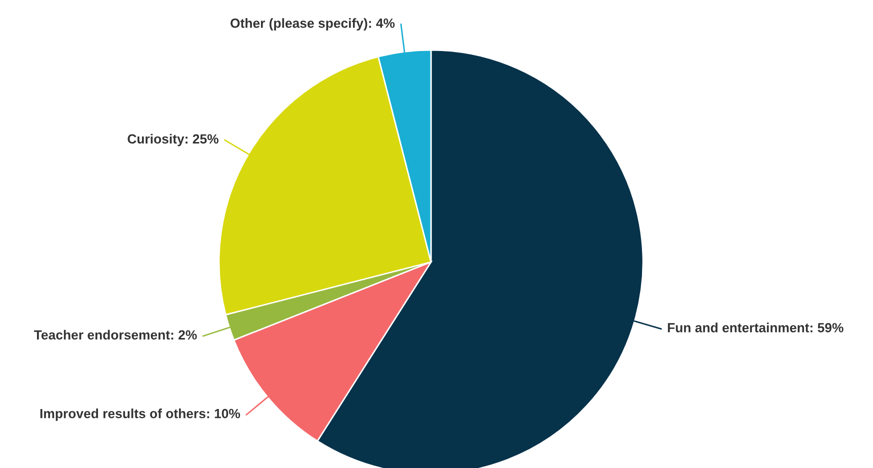  What do you see at coordinates (140, 414) in the screenshot?
I see `slice-label: Improved results of others: 10%` at bounding box center [140, 414].